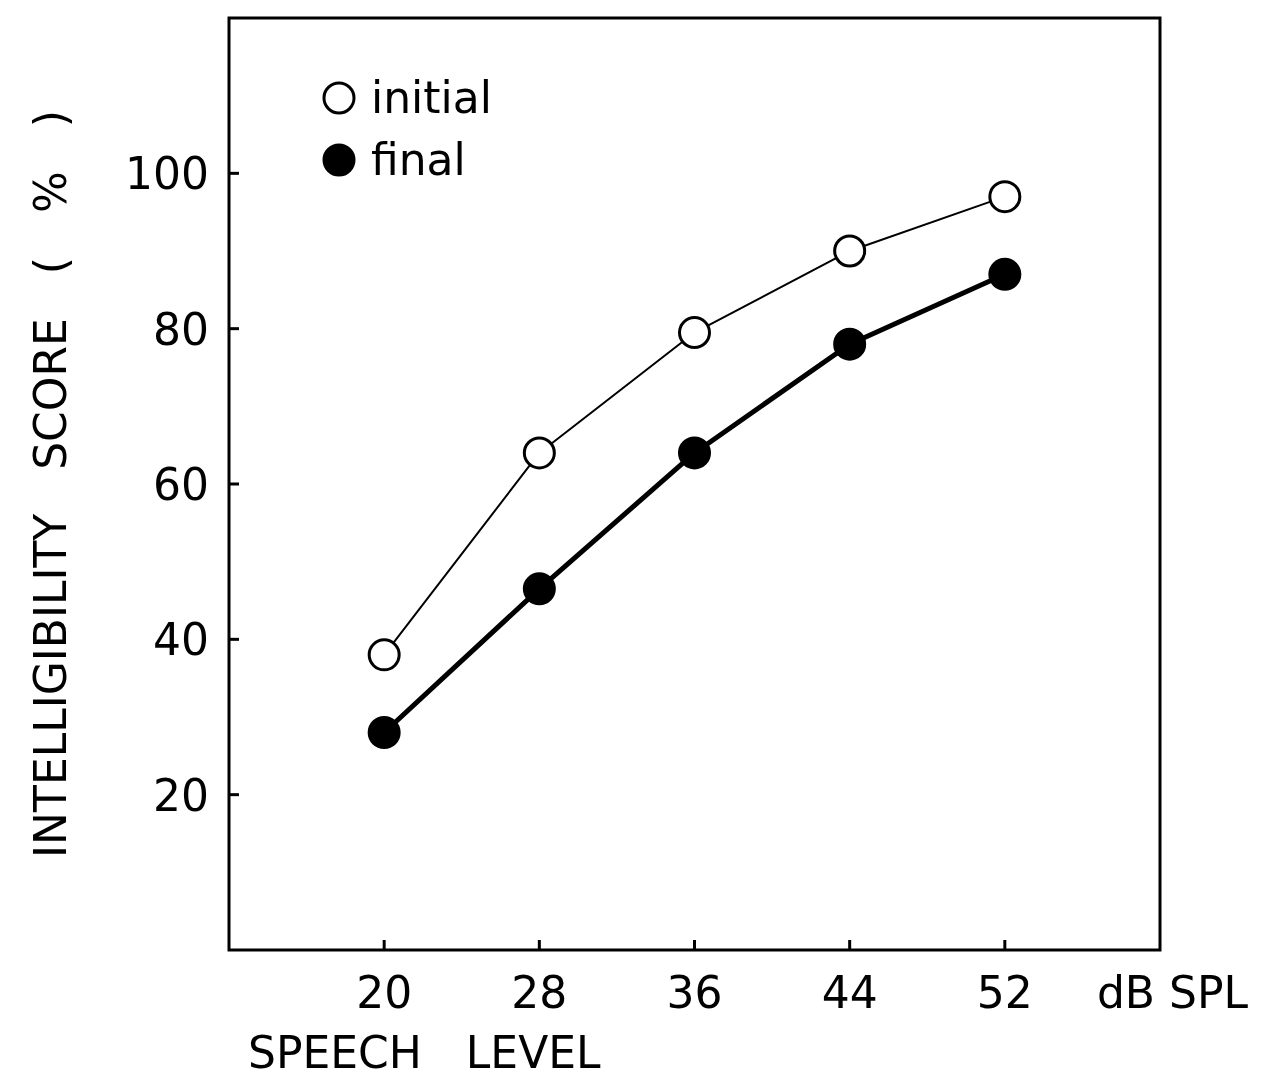 The height and width of the screenshot is (1084, 1267). Describe the element at coordinates (181, 795) in the screenshot. I see `y-tick-label: 20` at that location.